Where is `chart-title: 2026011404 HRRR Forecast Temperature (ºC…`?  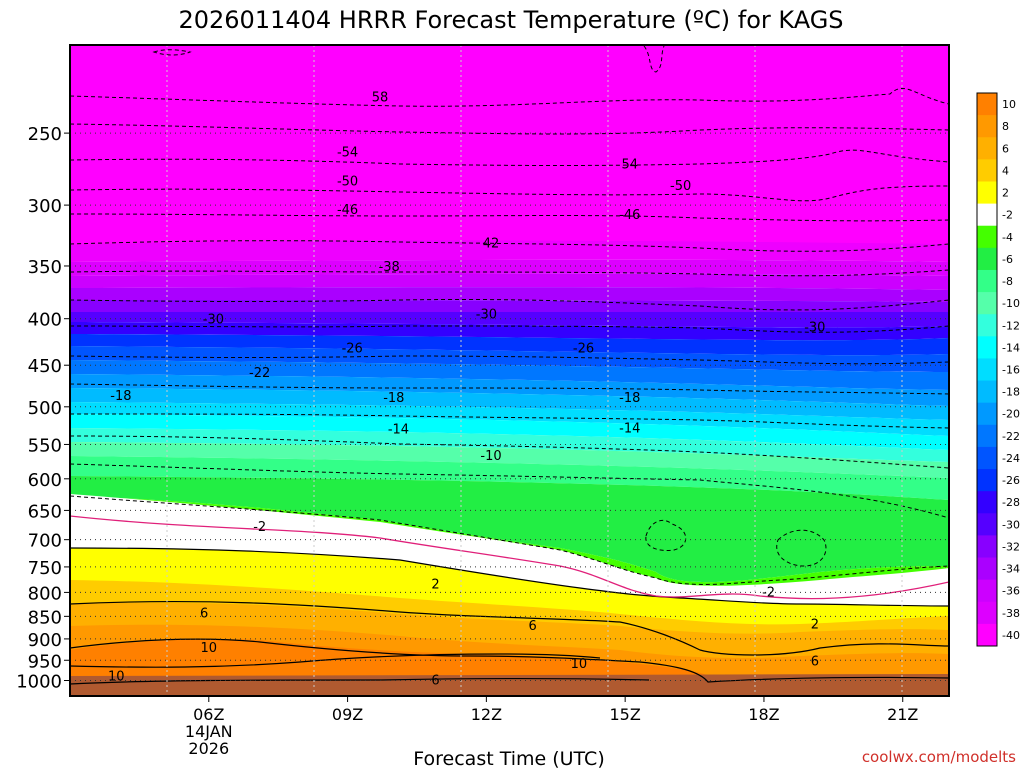 chart-title: 2026011404 HRRR Forecast Temperature (ºC… is located at coordinates (510, 20).